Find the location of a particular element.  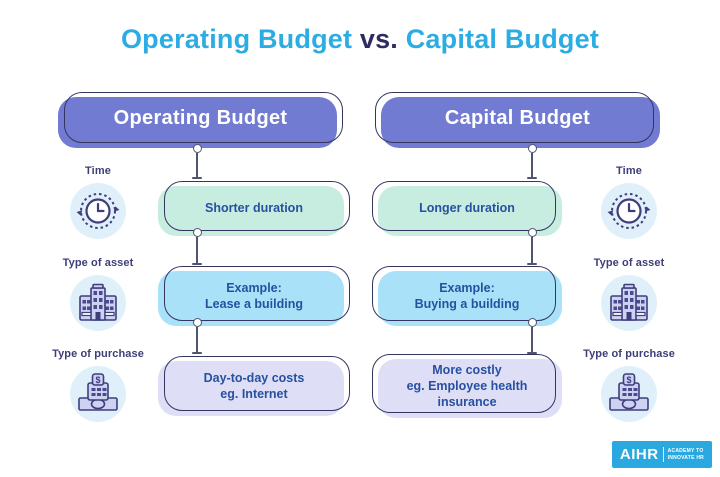

operating-duration-label: Shorter duration is located at coordinates (254, 208).